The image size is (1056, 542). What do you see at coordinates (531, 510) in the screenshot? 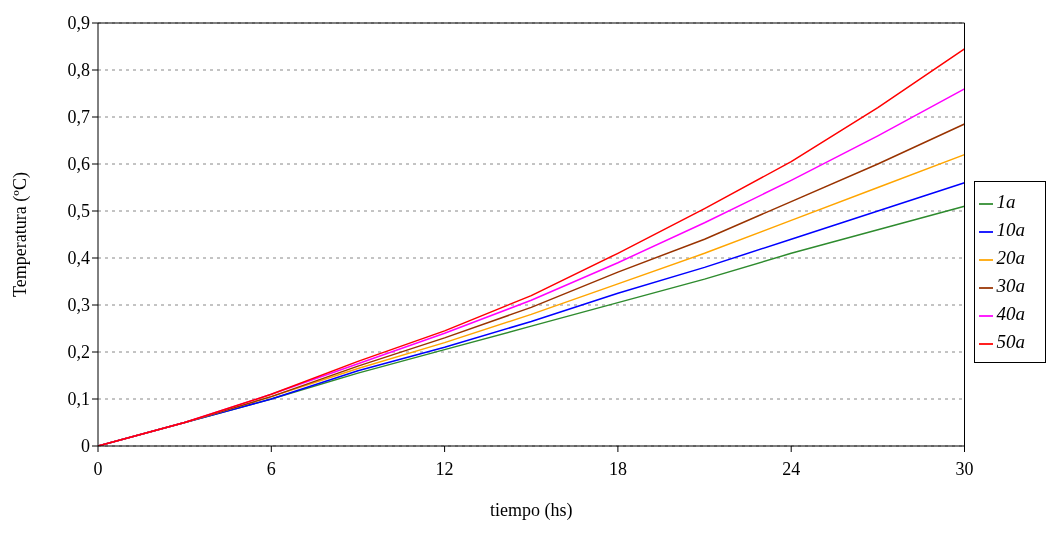
I see `x-axis-title: tiempo (hs)` at bounding box center [531, 510].